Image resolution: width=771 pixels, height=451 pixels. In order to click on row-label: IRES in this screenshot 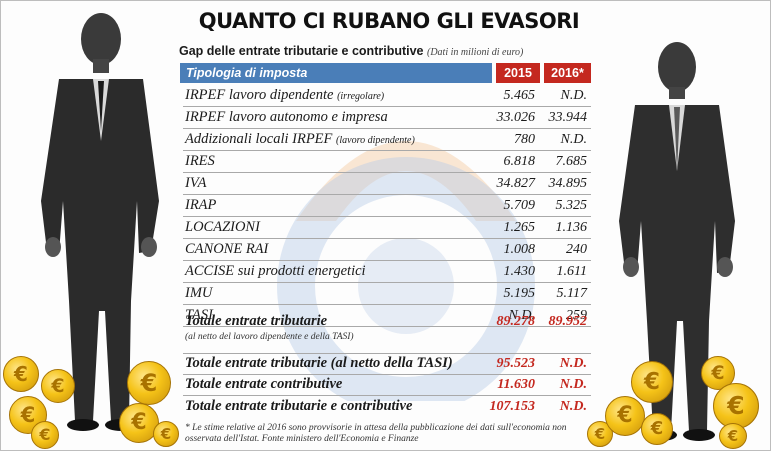, I will do `click(200, 161)`.